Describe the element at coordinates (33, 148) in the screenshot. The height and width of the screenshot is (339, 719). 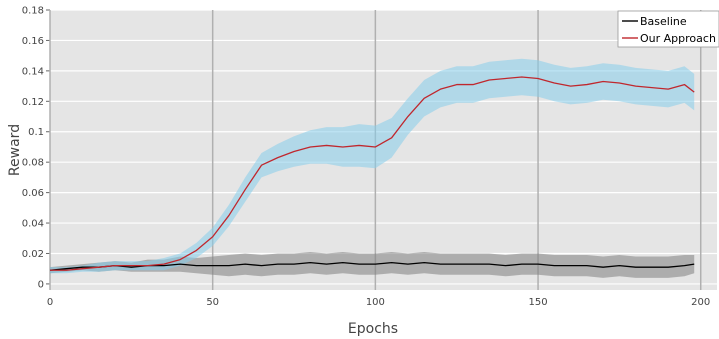
I see `y-tick-labels: 0 0.02 0.04 0.06 0.08 0.1 0.12 0.14 0.16 0.18` at that location.